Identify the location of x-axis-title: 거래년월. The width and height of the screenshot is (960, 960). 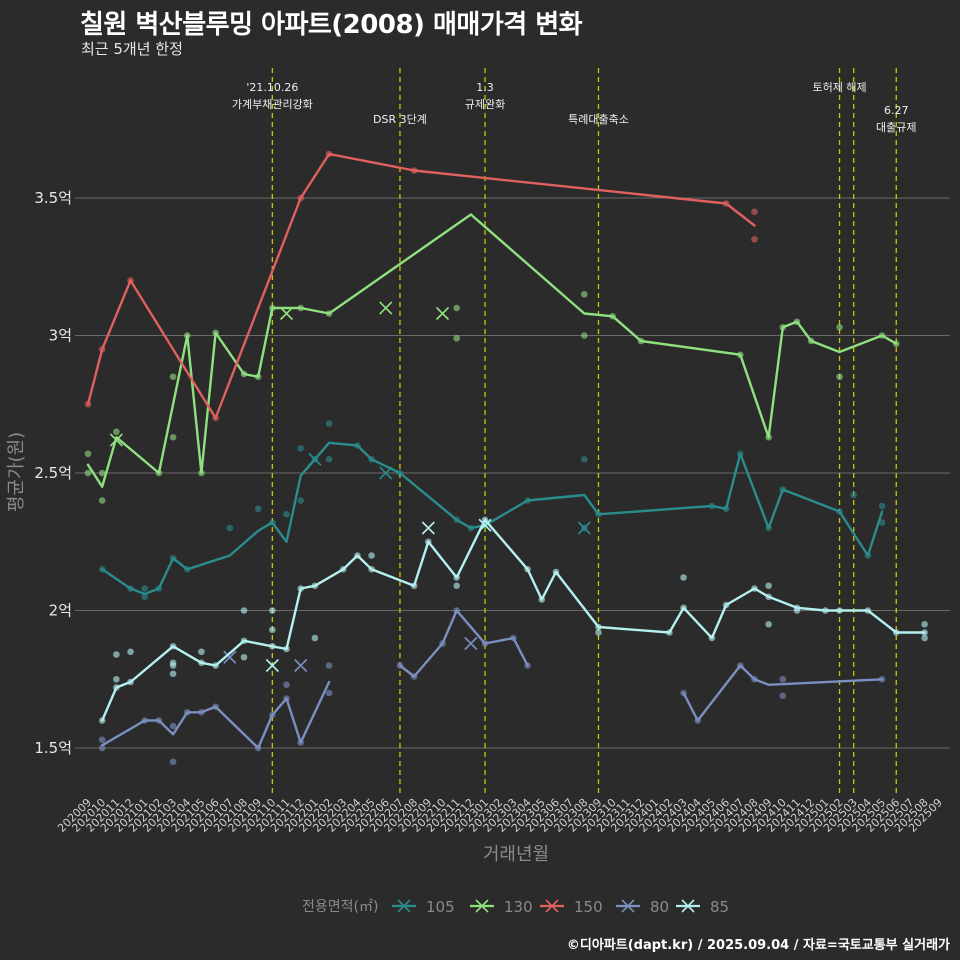
(516, 854).